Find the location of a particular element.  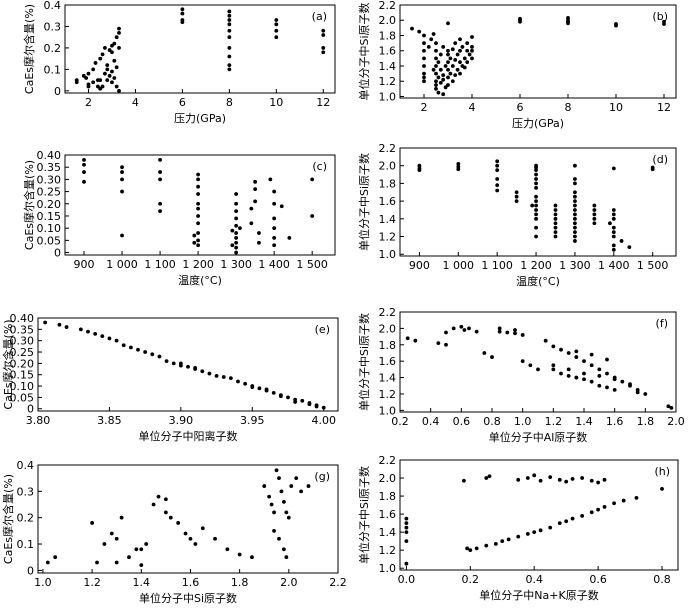

y-tick-label: 1.4 is located at coordinates (388, 219).